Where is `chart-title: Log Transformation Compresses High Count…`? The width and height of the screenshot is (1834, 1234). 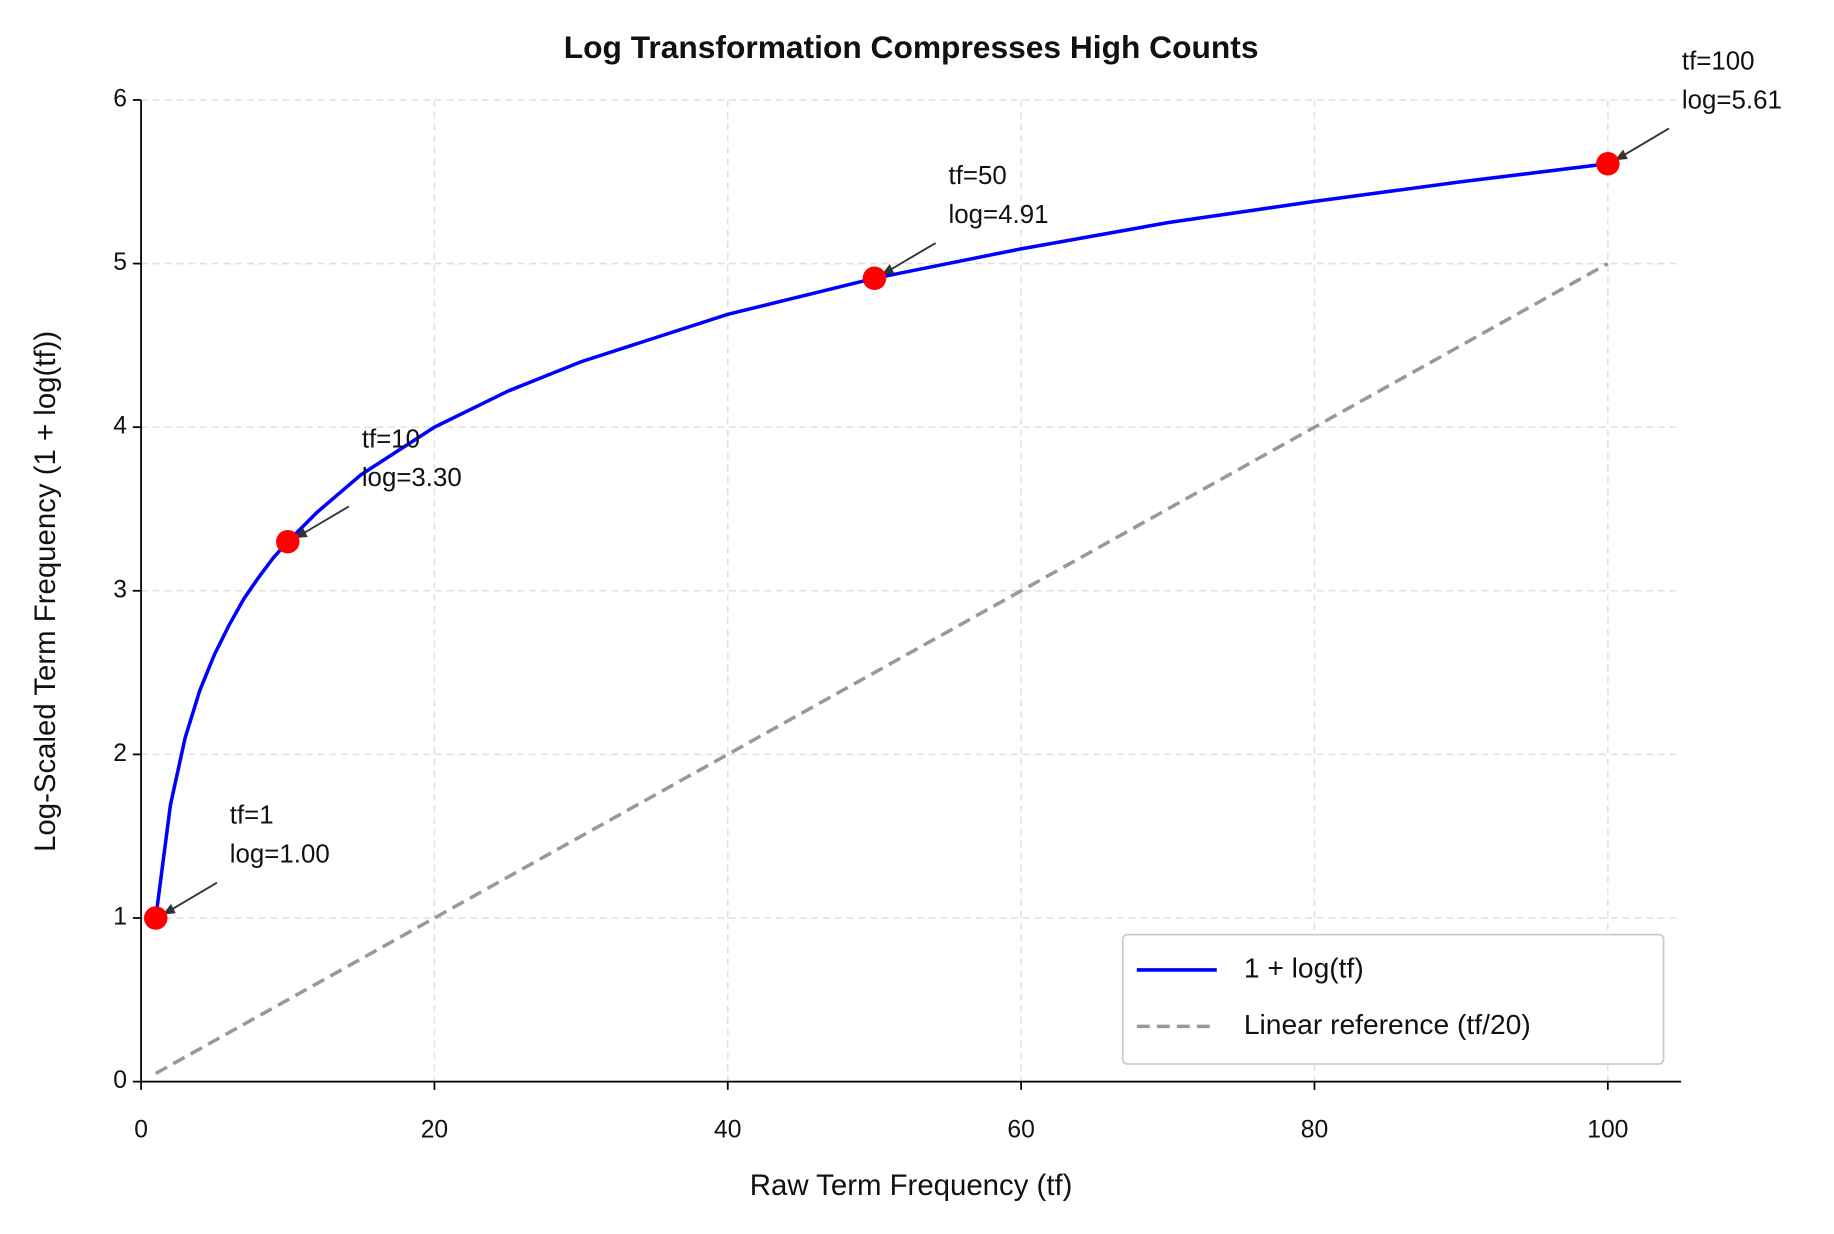 chart-title: Log Transformation Compresses High Count… is located at coordinates (911, 47).